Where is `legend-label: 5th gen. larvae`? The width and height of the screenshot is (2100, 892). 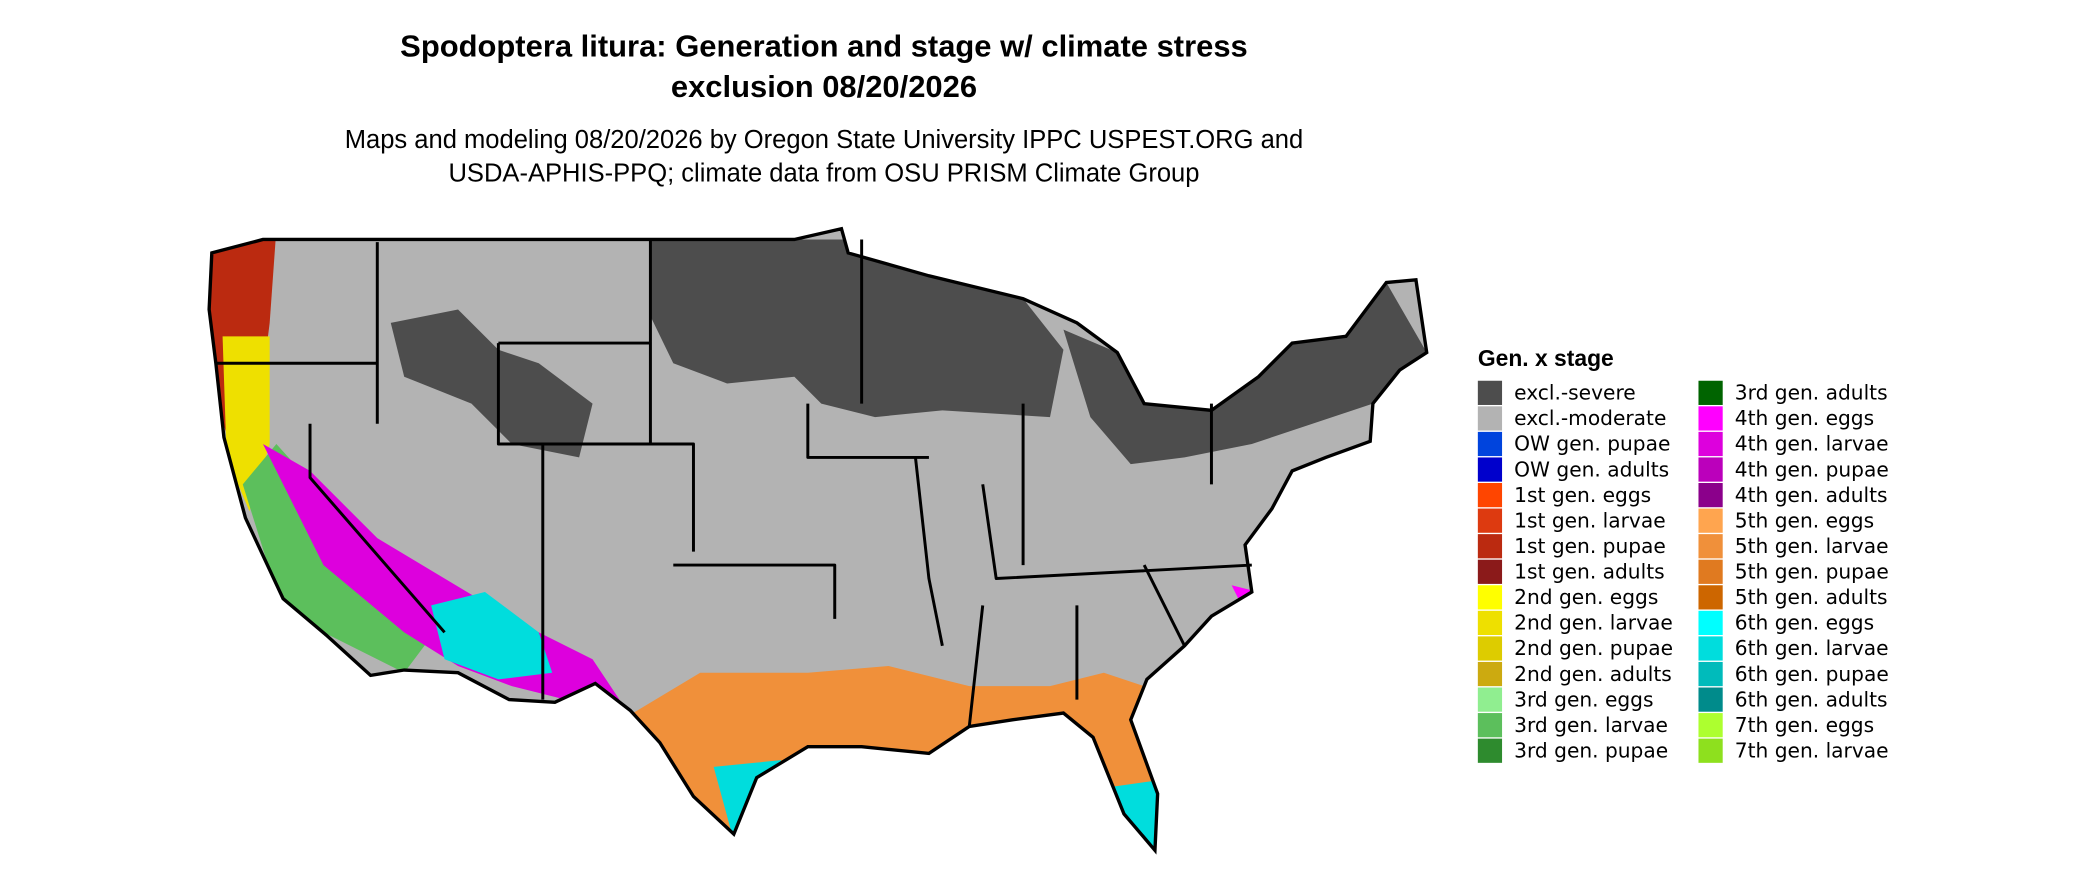 legend-label: 5th gen. larvae is located at coordinates (1812, 546).